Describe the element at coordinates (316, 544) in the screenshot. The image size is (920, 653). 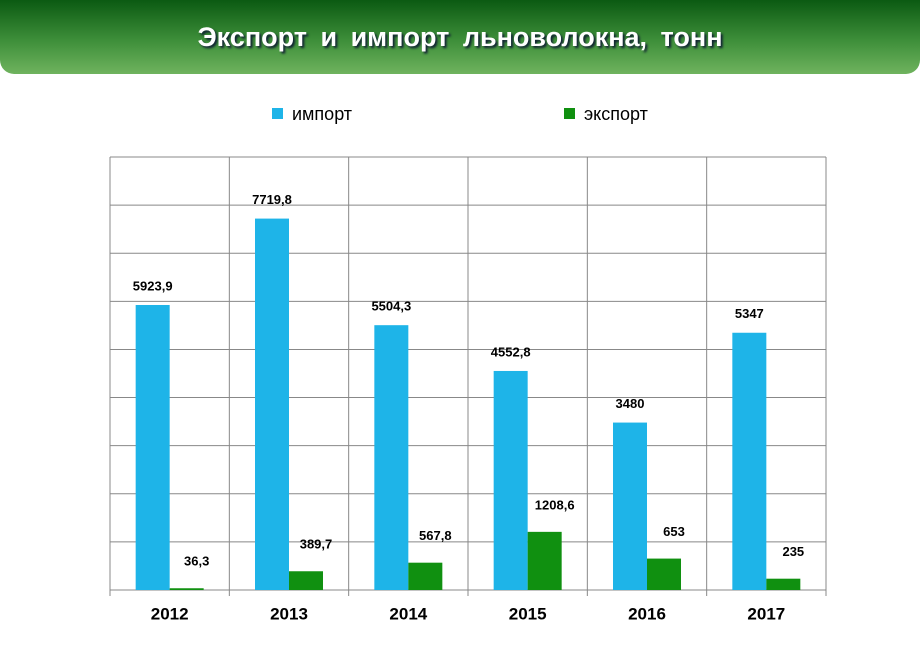
I see `value-label: 389,7` at that location.